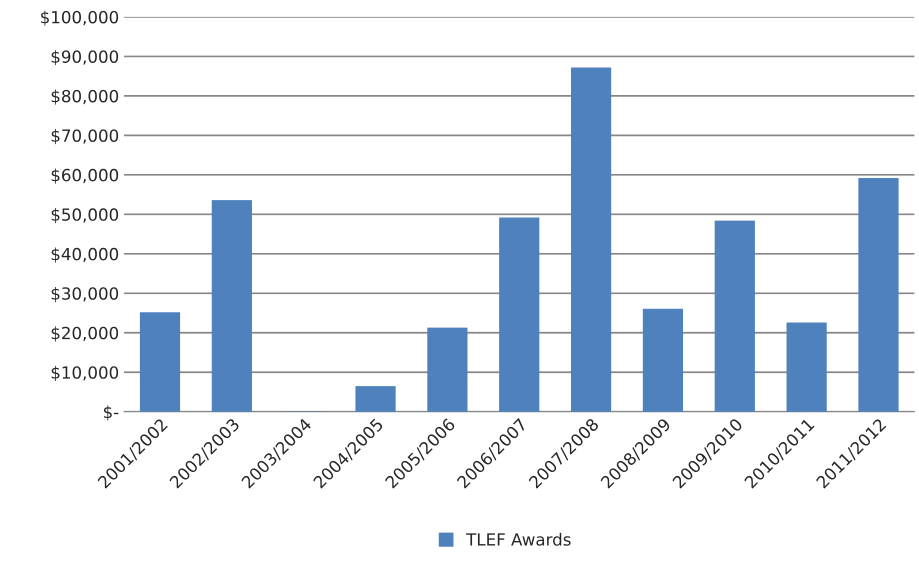 The width and height of the screenshot is (919, 564). I want to click on y-tick-label: $20,000, so click(85, 334).